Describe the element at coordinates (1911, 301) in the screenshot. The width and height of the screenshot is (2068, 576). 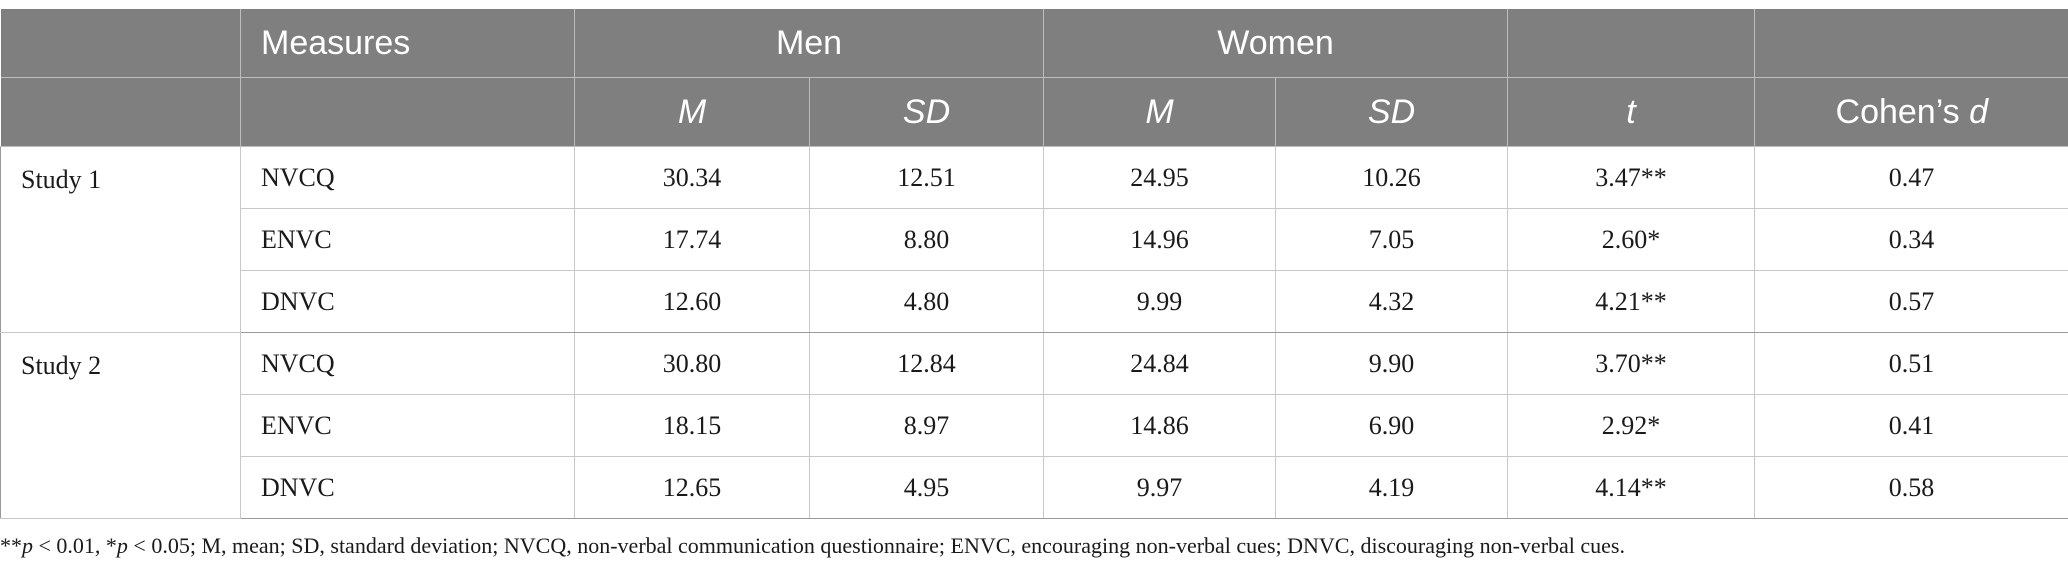
I see `cohens-d-cell: 0.57` at that location.